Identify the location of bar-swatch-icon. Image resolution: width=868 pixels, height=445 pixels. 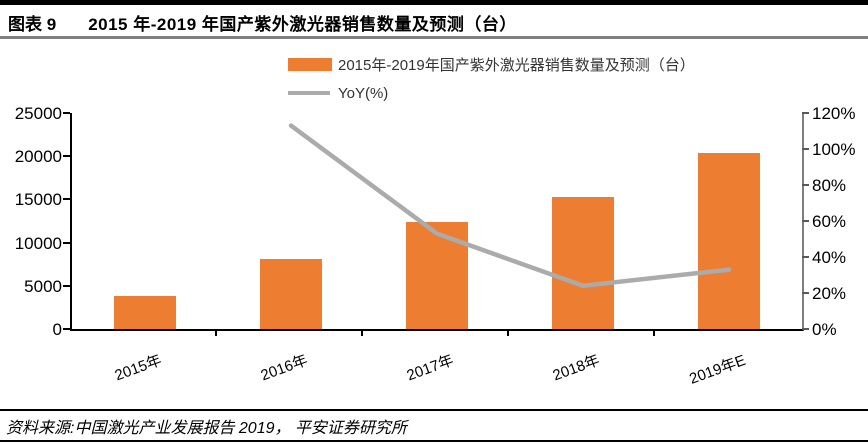
(310, 64).